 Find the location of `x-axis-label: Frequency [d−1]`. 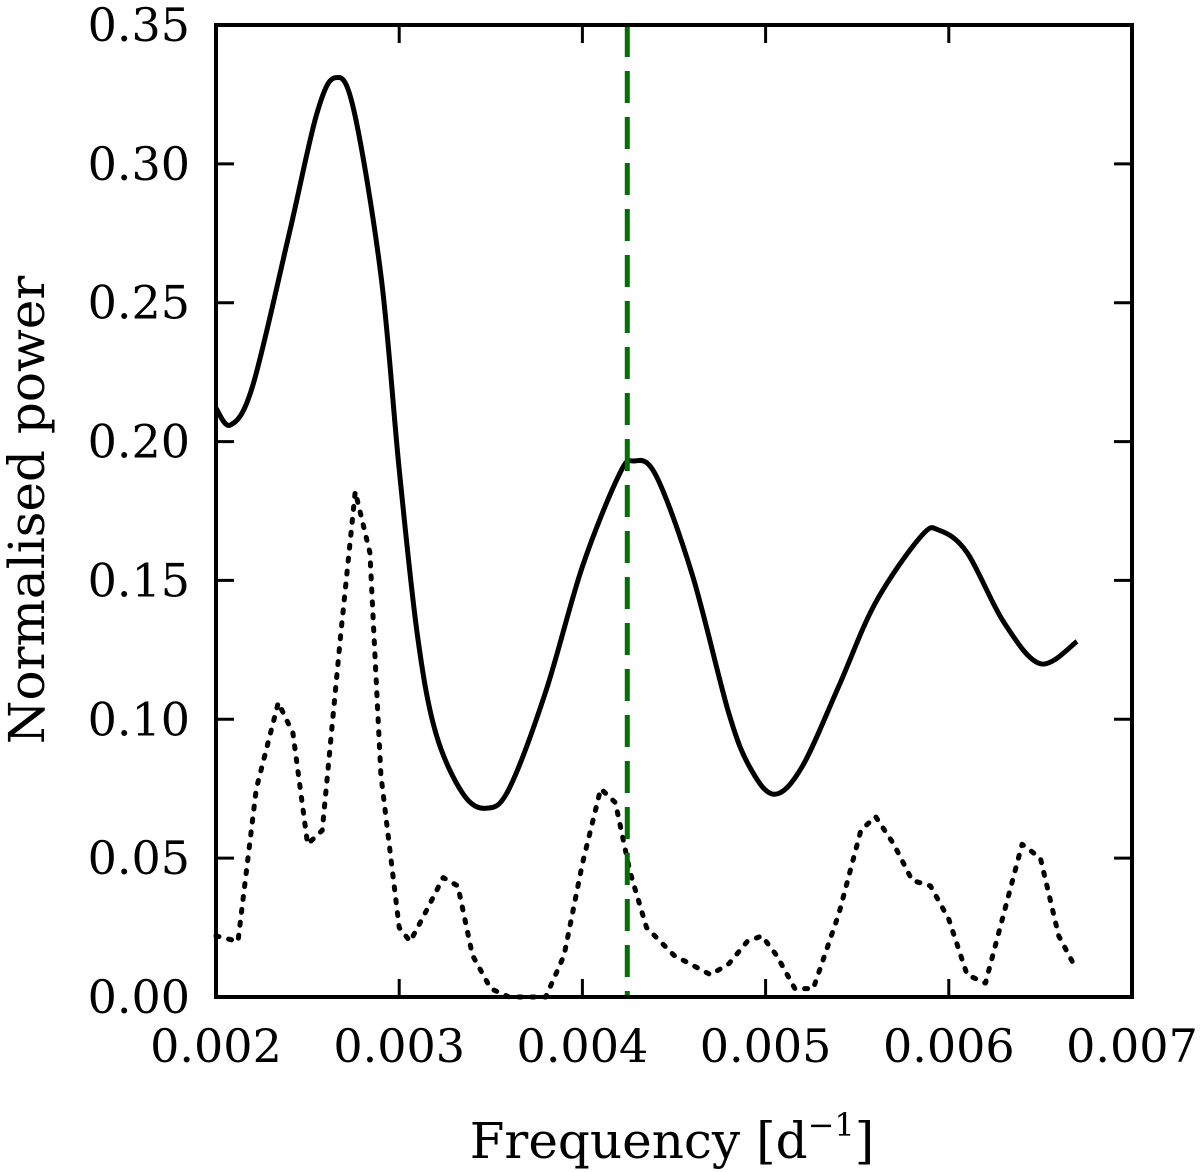

x-axis-label: Frequency [d−1] is located at coordinates (672, 1138).